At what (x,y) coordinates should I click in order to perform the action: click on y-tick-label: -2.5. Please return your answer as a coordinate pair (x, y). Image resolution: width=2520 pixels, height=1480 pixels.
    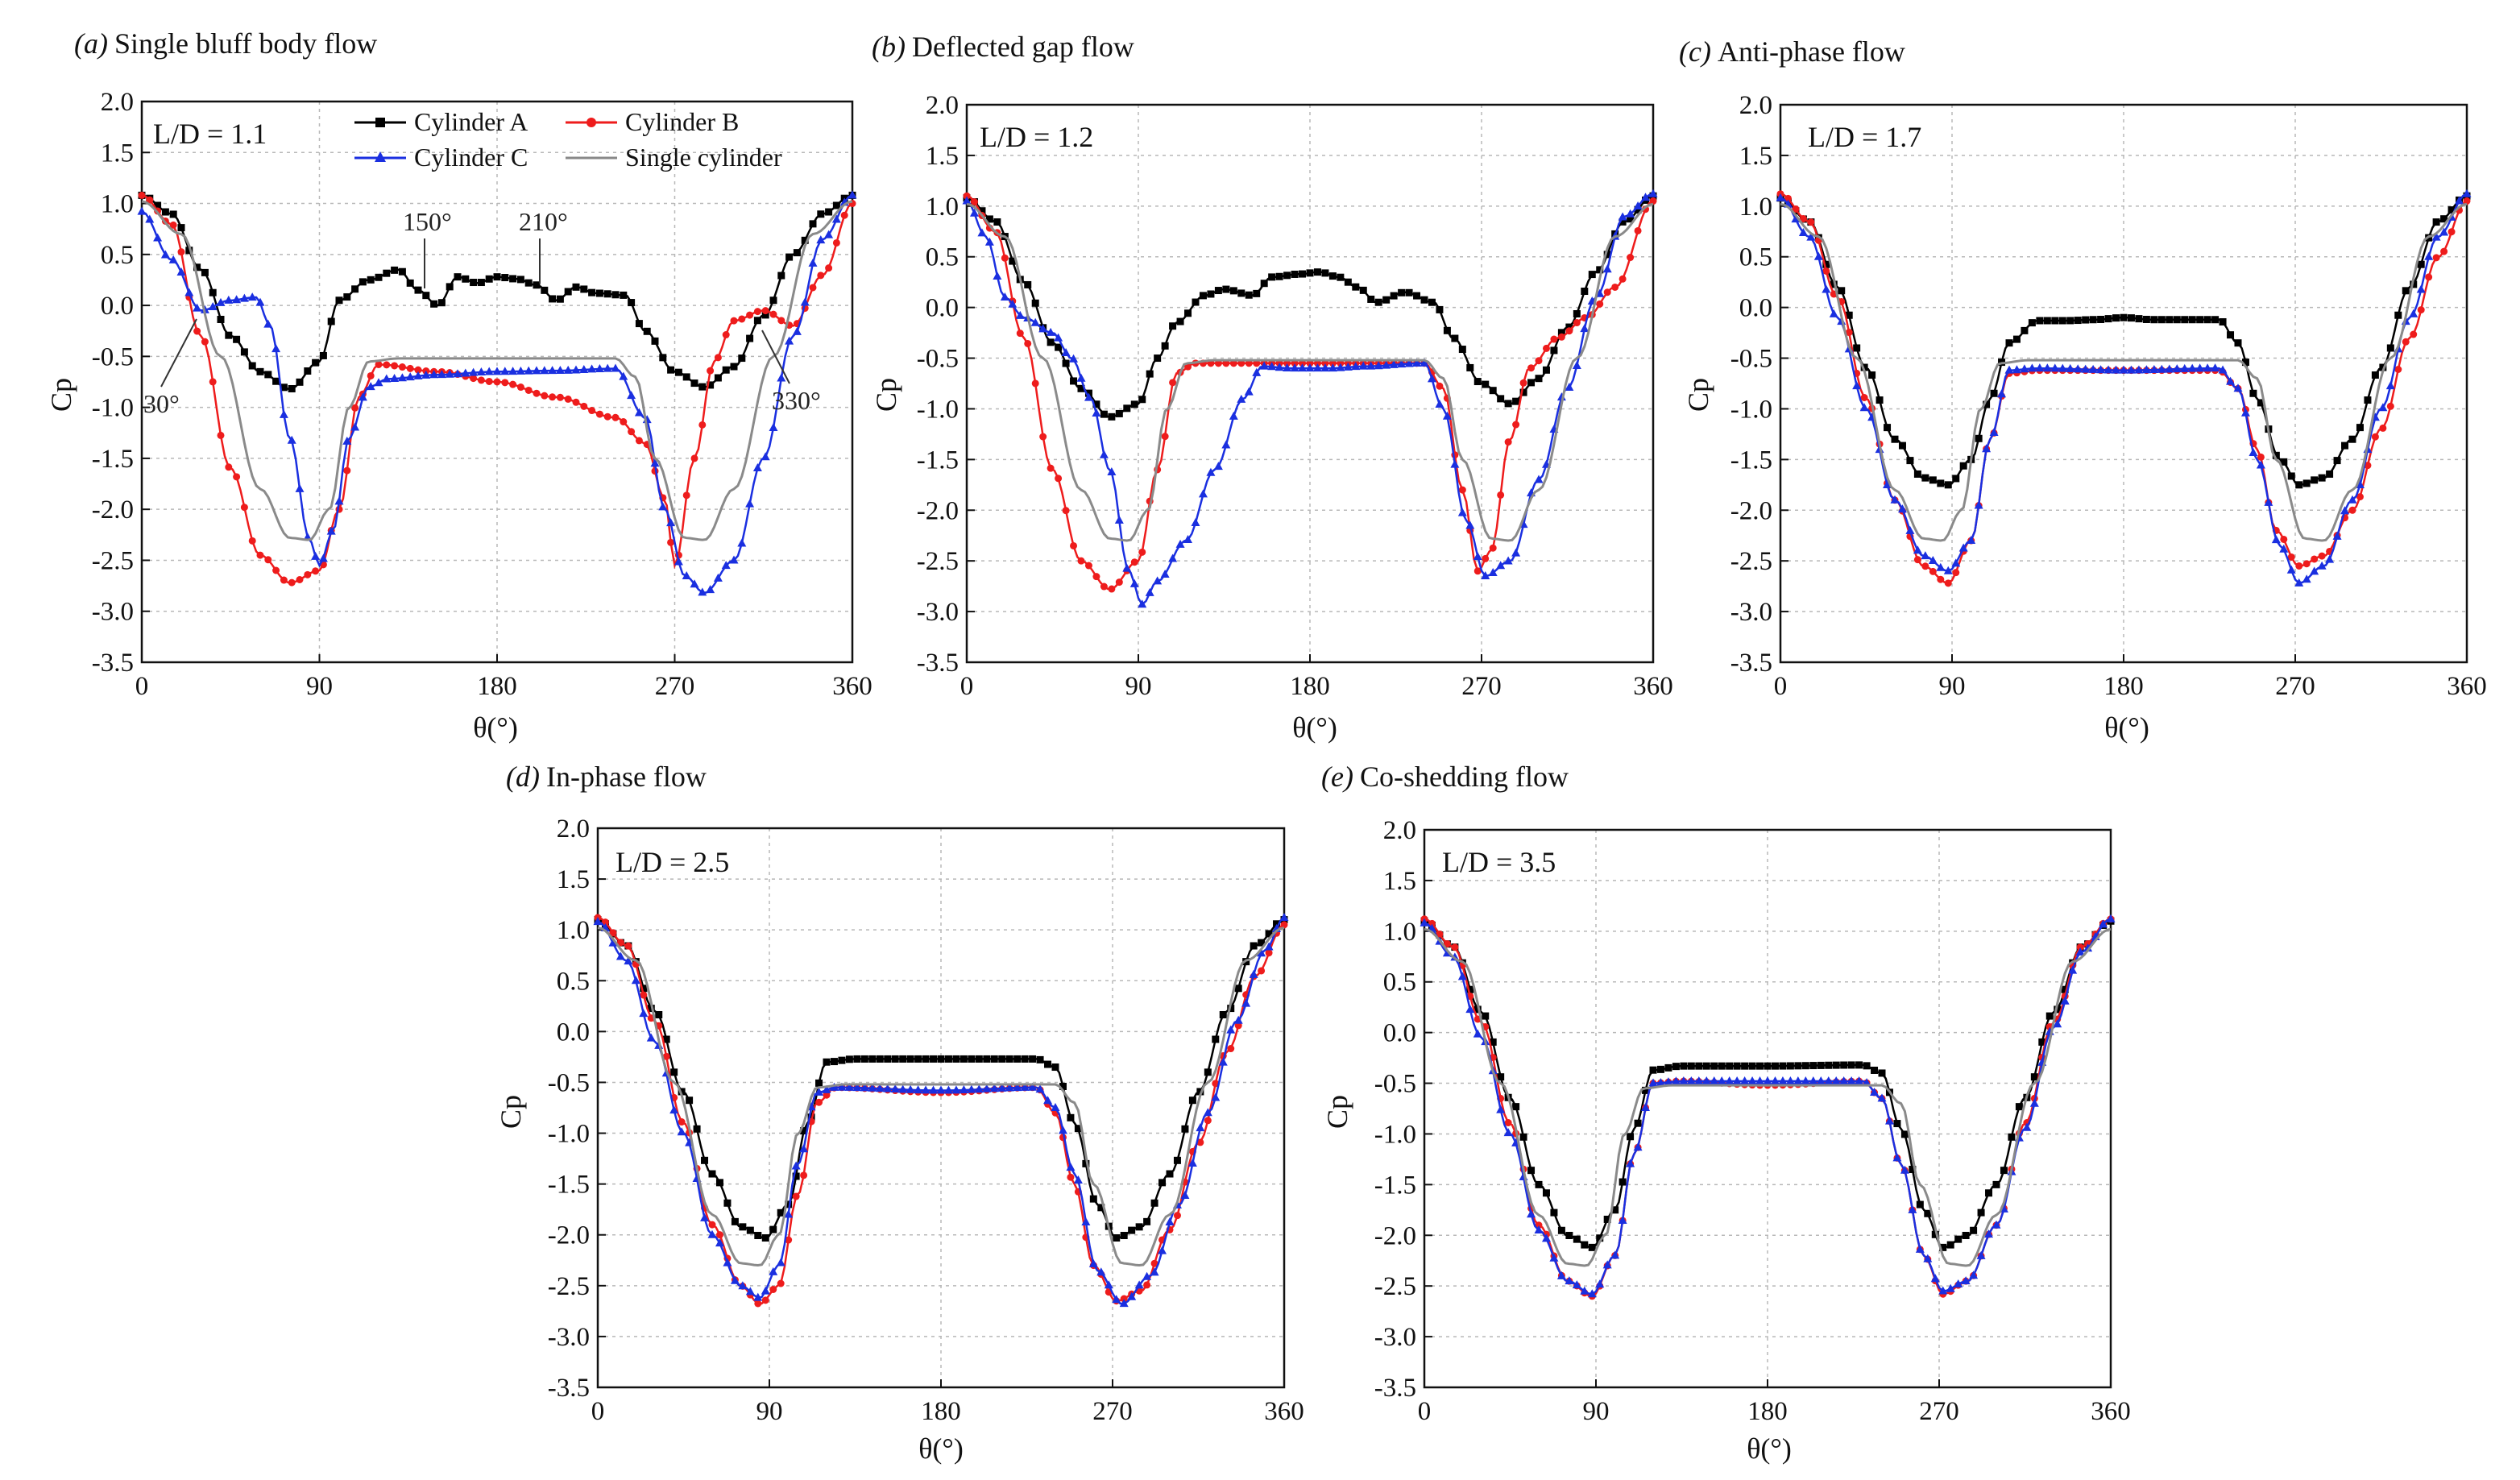
    Looking at the image, I should click on (569, 1286).